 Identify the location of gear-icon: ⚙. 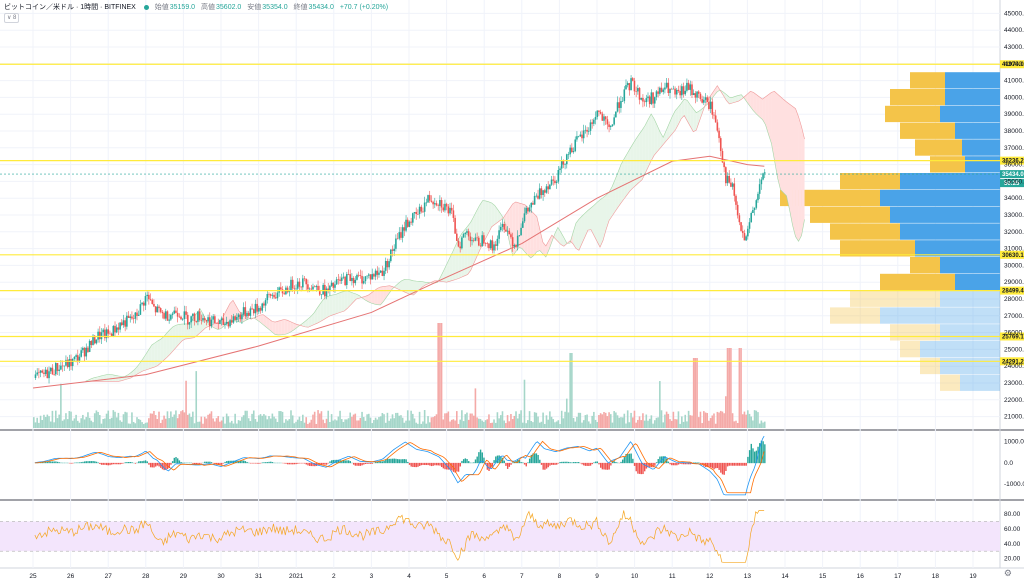
(1007, 573).